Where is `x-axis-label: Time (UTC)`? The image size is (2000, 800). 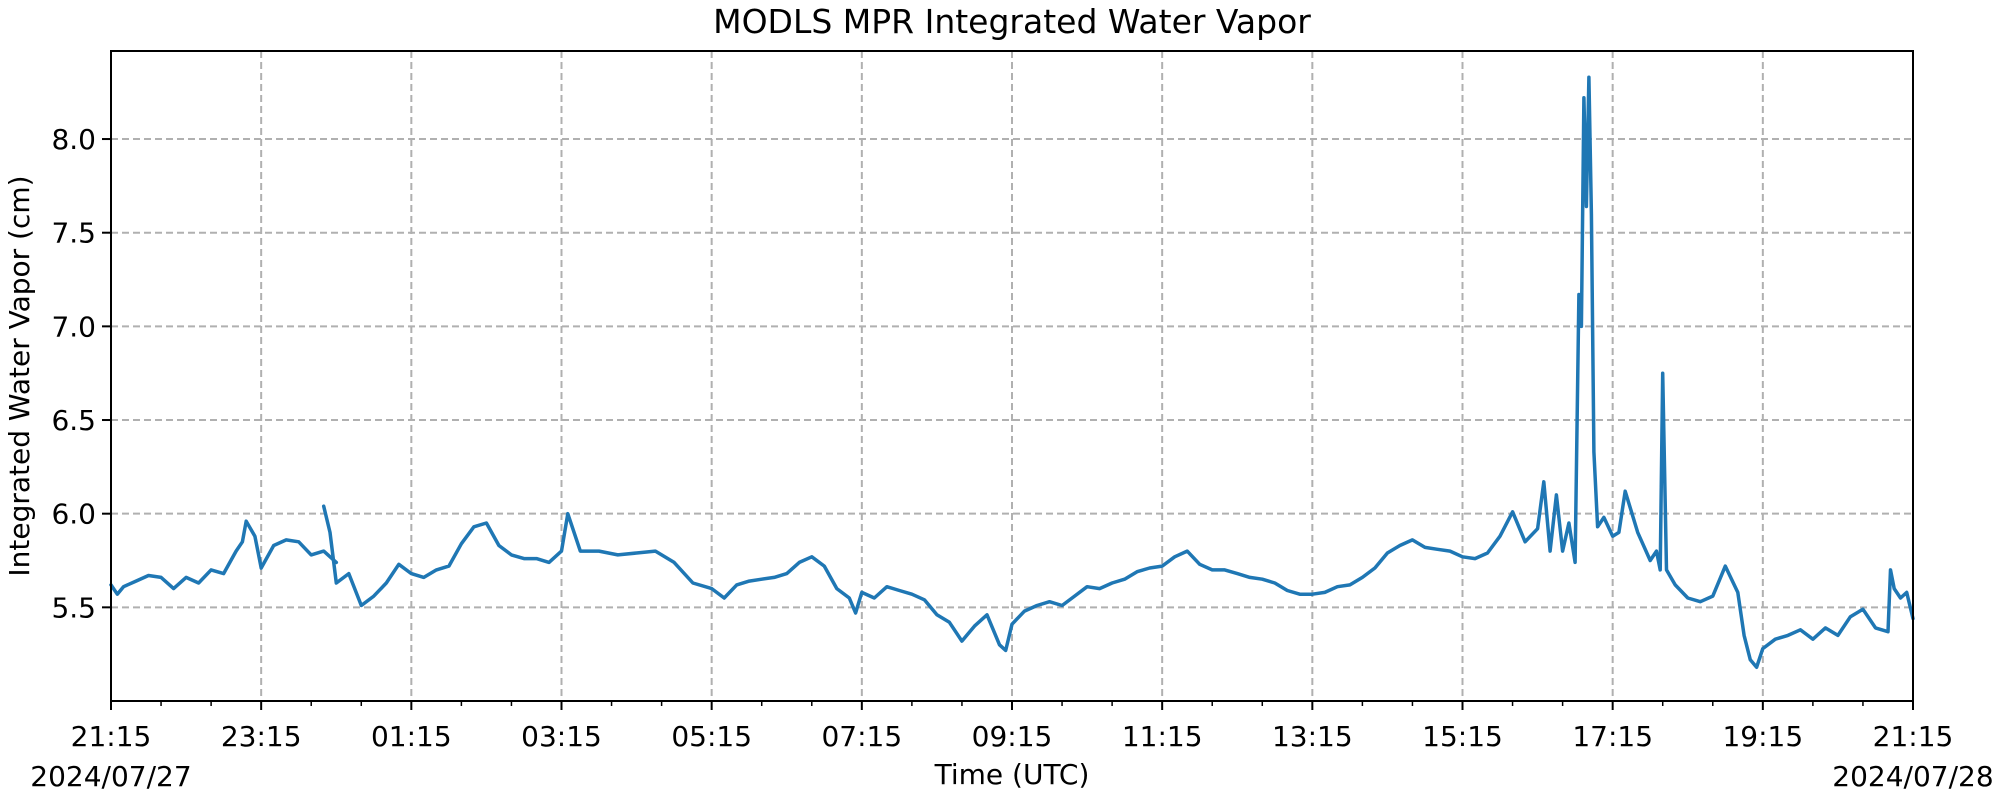
x-axis-label: Time (UTC) is located at coordinates (1012, 774).